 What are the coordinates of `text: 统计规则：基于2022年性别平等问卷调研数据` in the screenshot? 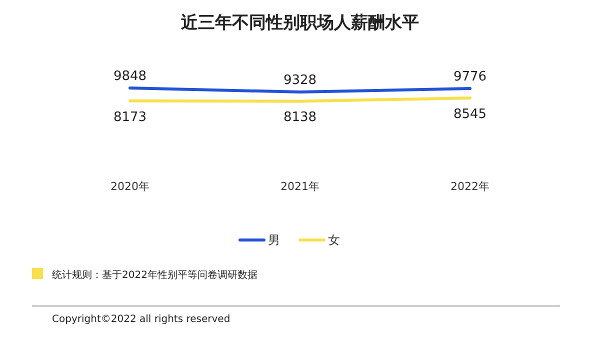 It's located at (155, 275).